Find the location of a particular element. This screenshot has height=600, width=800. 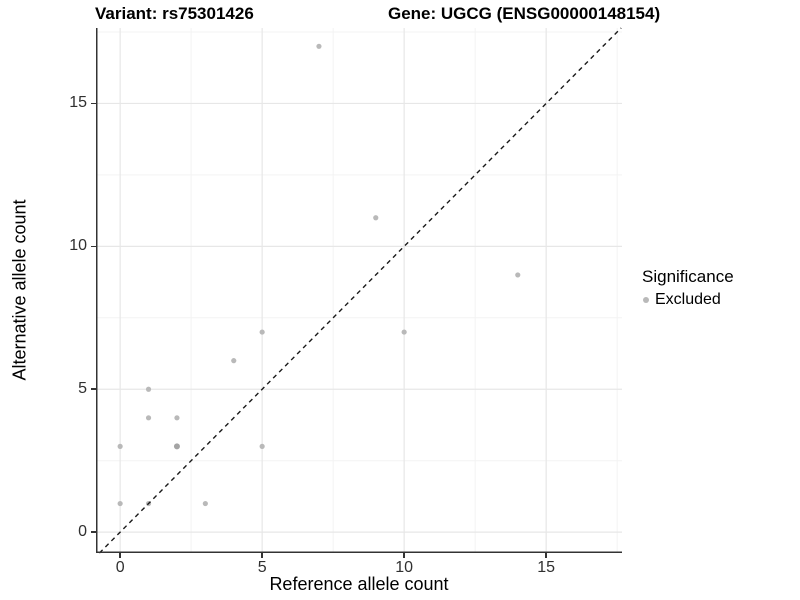

legend-title: Significance is located at coordinates (688, 276).